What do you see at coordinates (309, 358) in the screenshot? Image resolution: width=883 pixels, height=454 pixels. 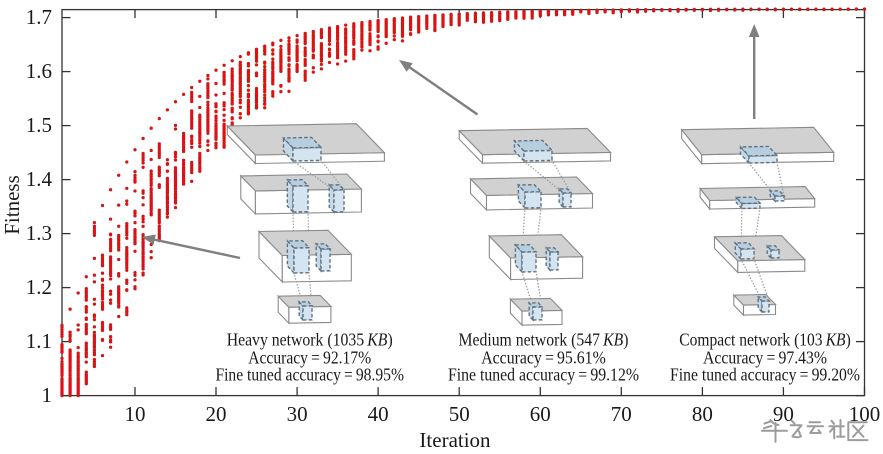 I see `svg-text: Accuracy = 92.17%` at bounding box center [309, 358].